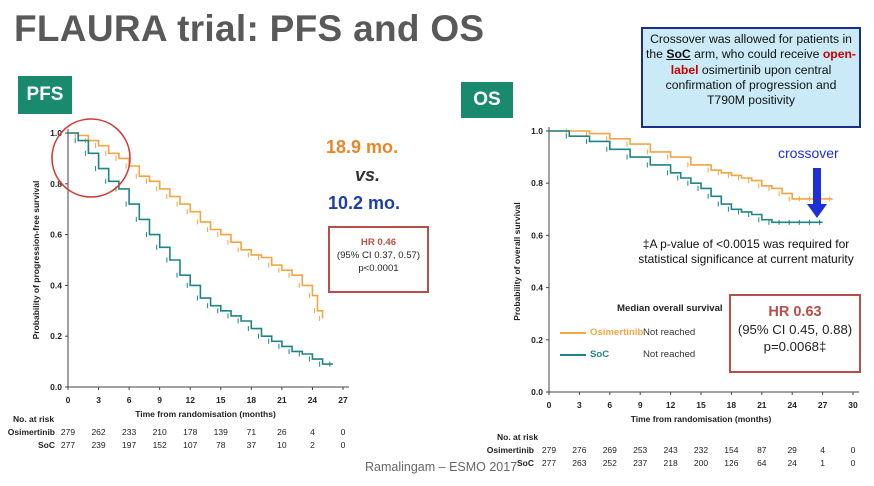 Image resolution: width=874 pixels, height=486 pixels. Describe the element at coordinates (549, 405) in the screenshot. I see `x-tick-label: 0` at that location.